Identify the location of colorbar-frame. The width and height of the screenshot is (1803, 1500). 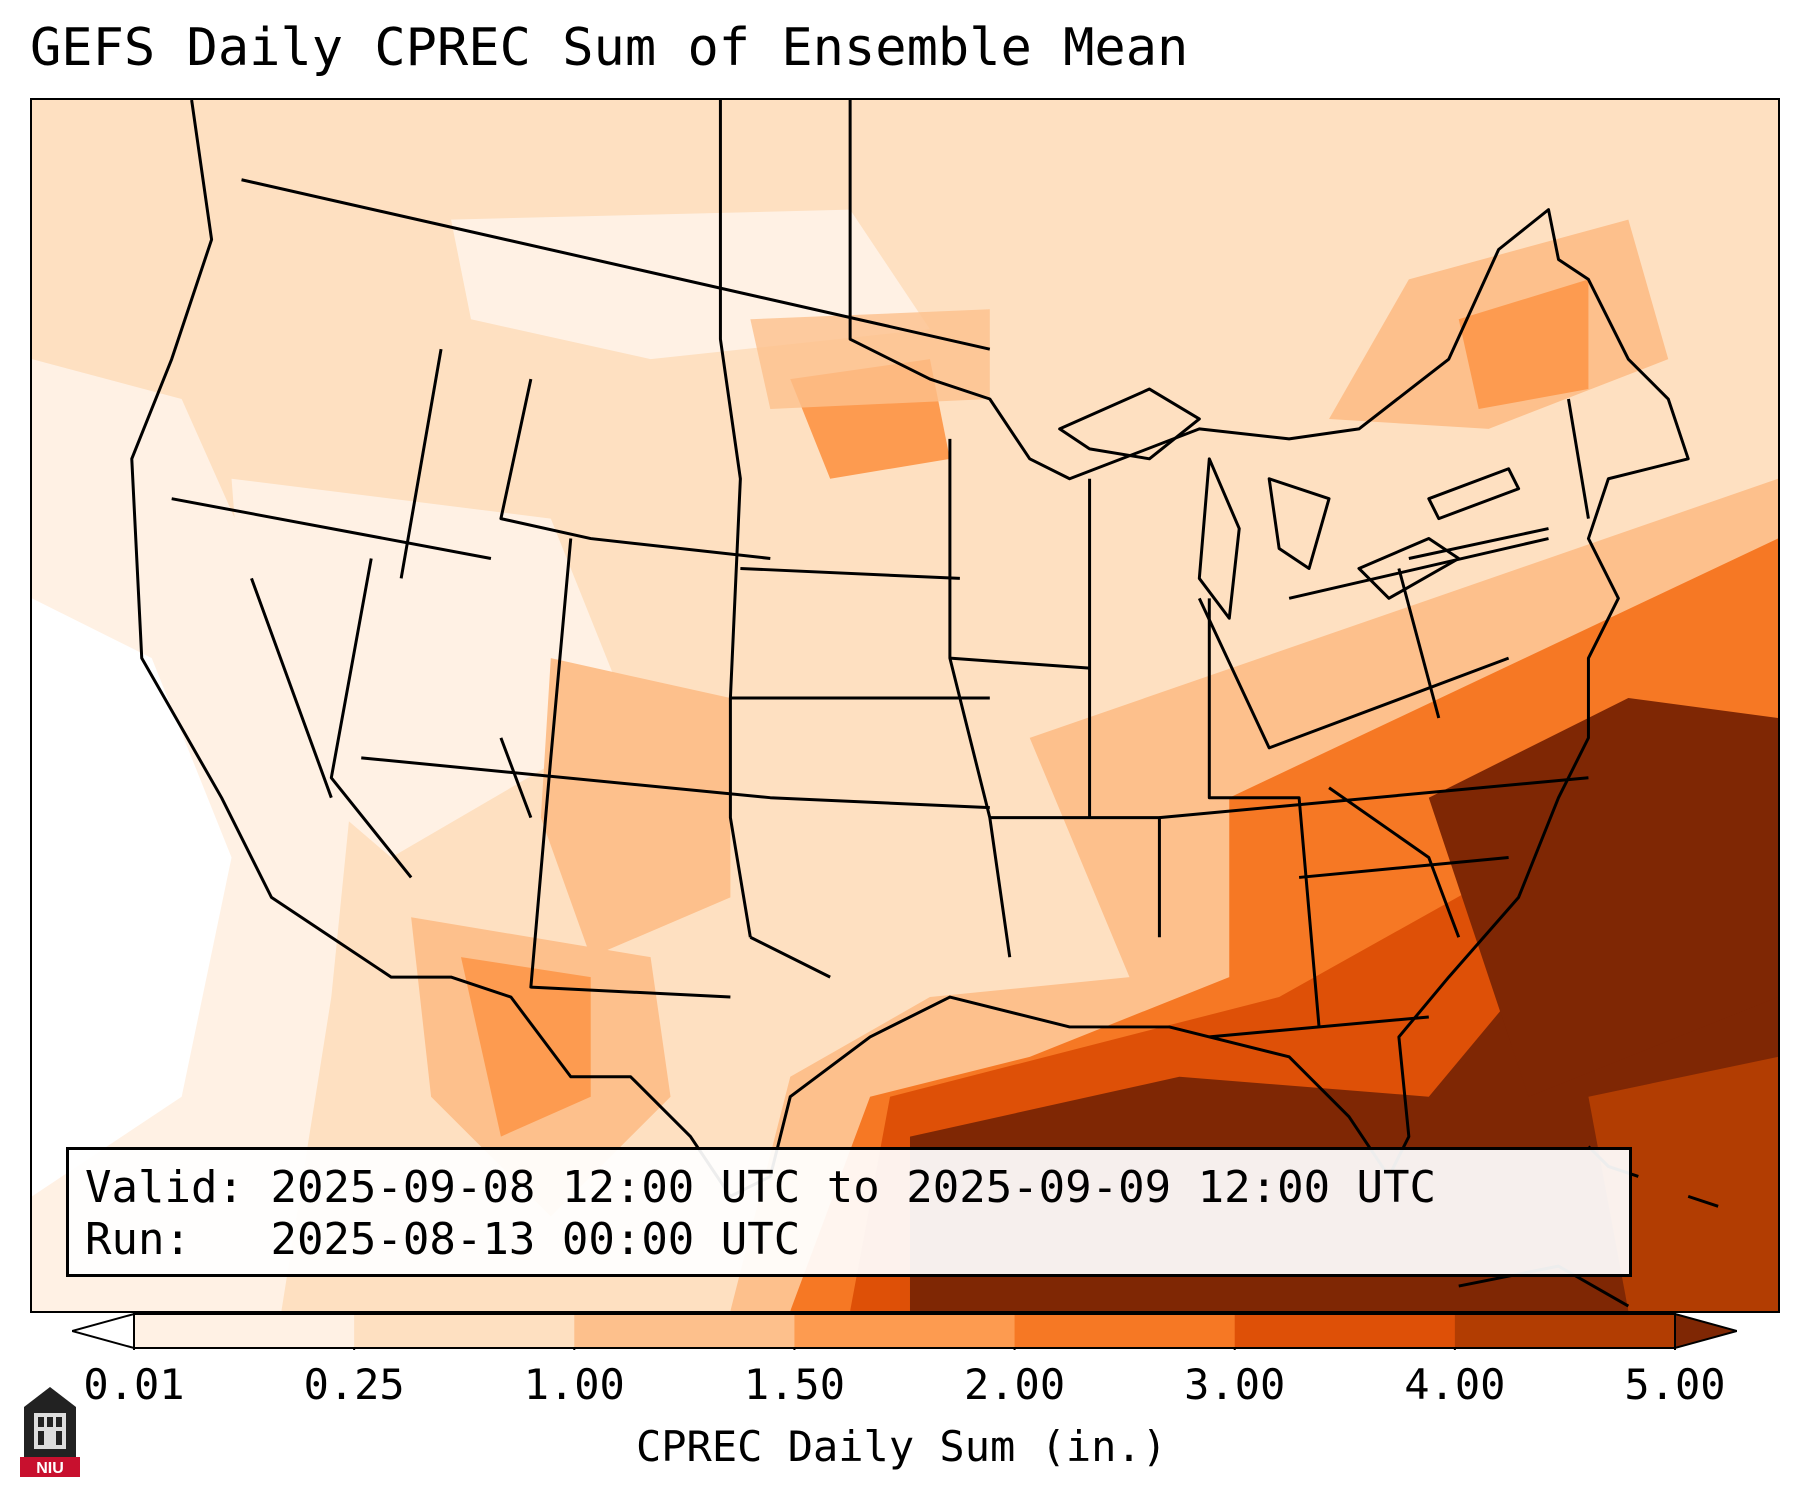
(904, 1331).